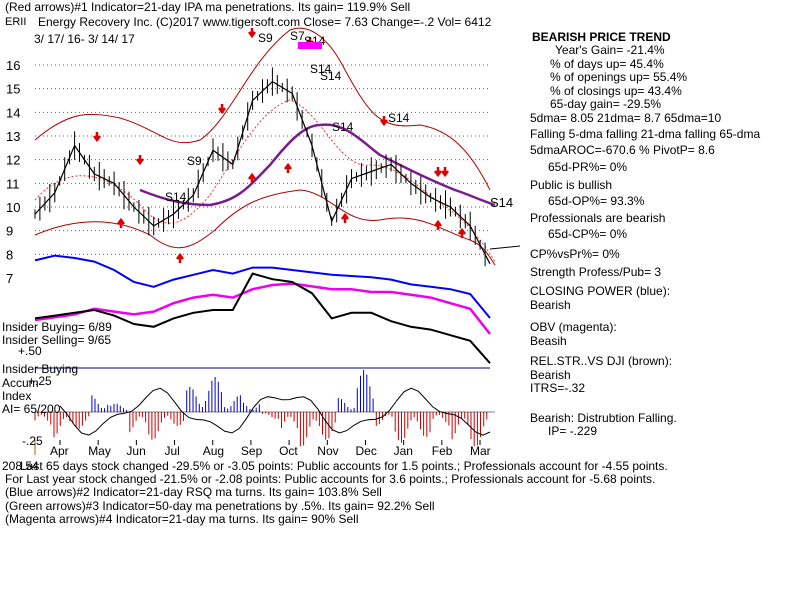  I want to click on relstr-line, so click(262, 318).